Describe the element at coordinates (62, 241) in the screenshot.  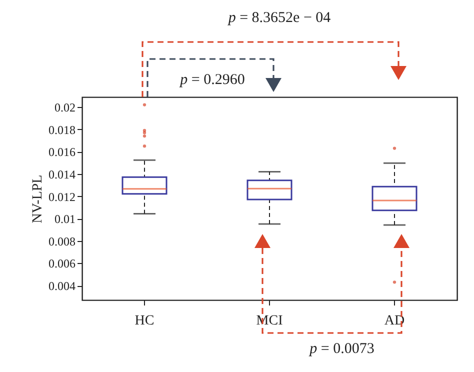
I see `y-tick-label: 0.008` at that location.